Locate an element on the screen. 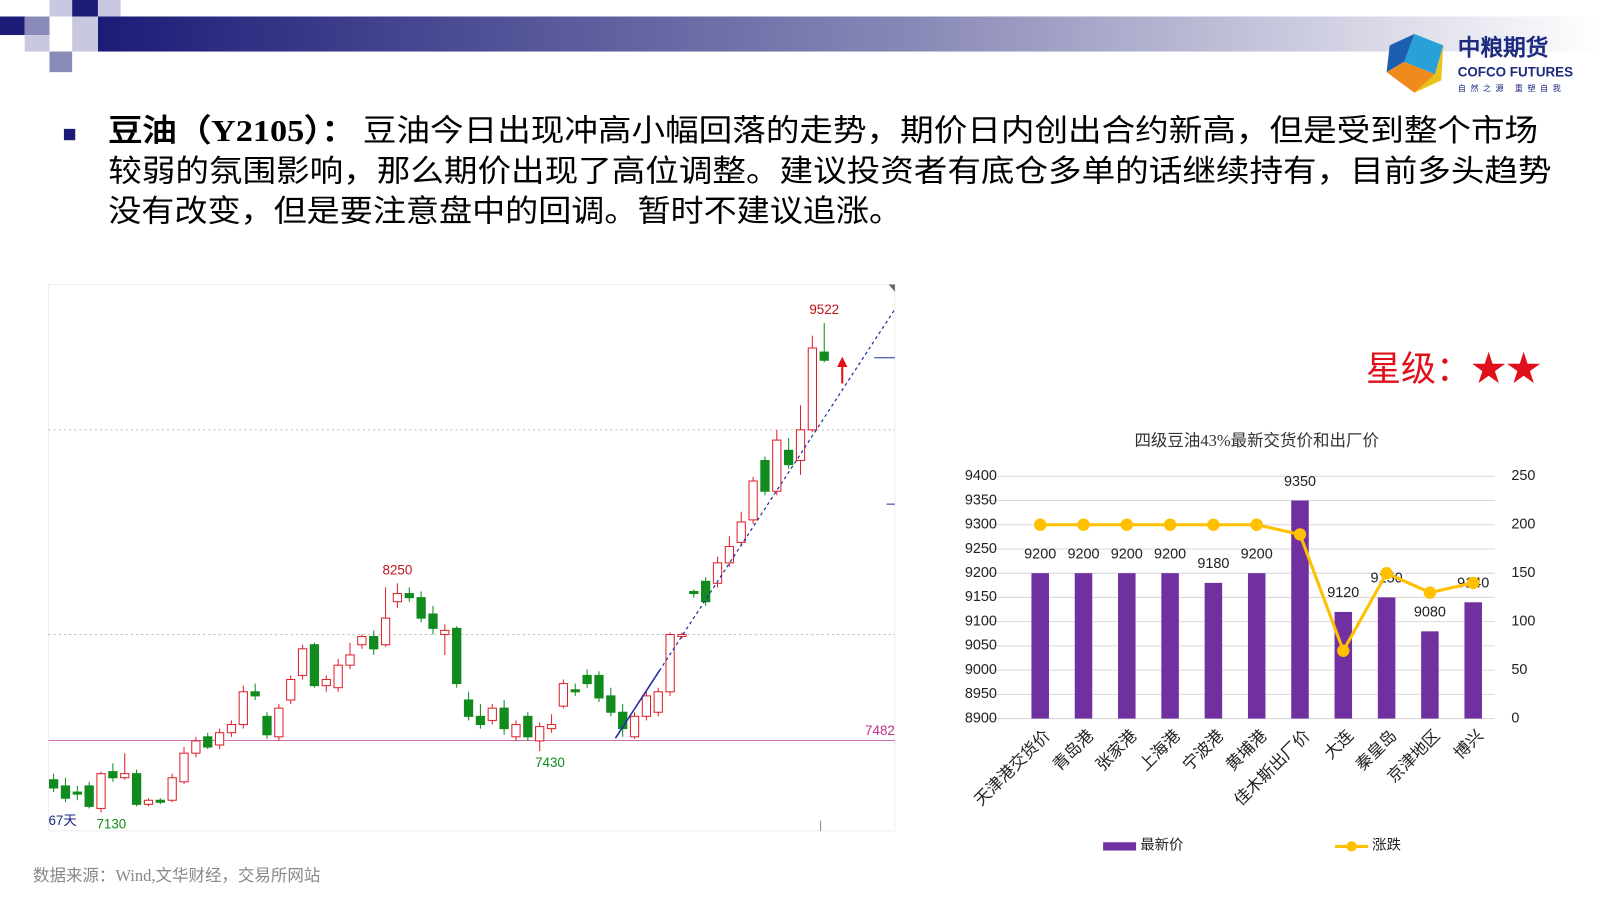 This screenshot has height=900, width=1600. x-tick-label: 博兴 is located at coordinates (1468, 744).